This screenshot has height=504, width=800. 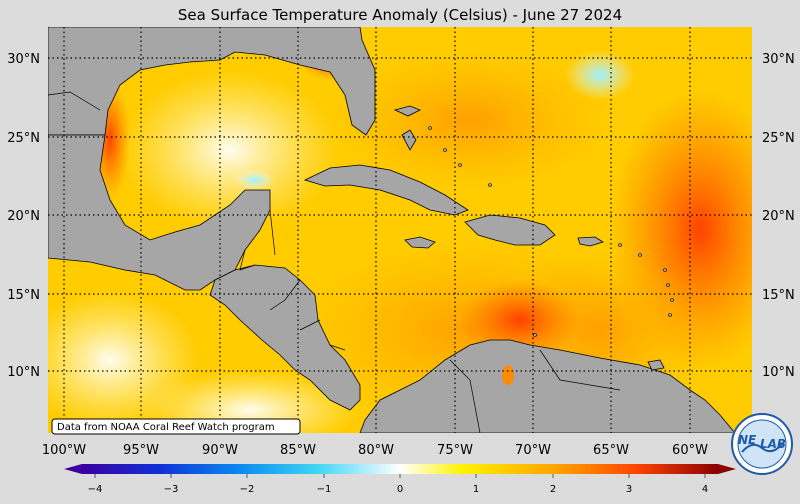 What do you see at coordinates (629, 489) in the screenshot?
I see `colorbar-tick-label: 3` at bounding box center [629, 489].